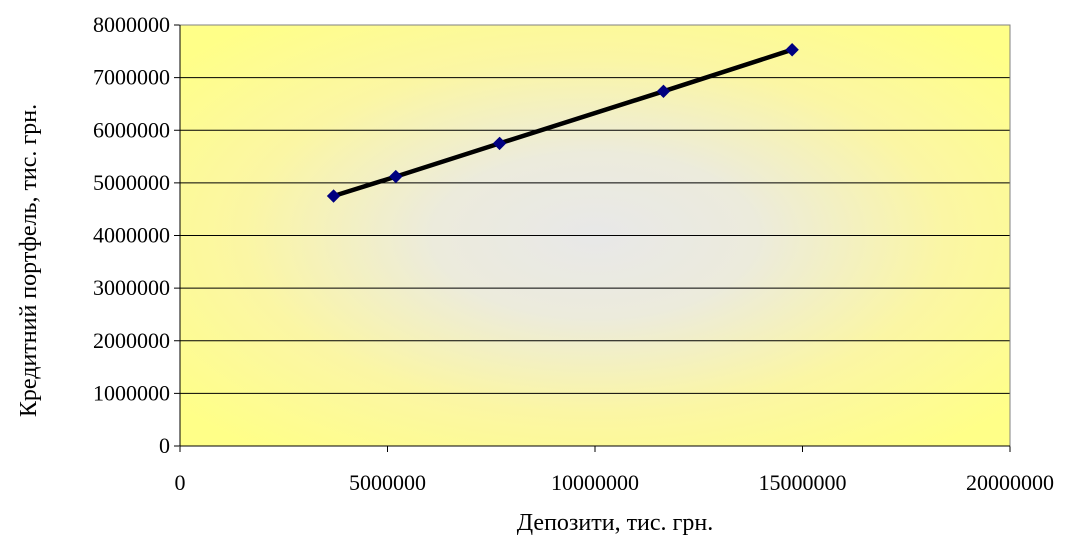 The height and width of the screenshot is (547, 1078). I want to click on y-tick-label: 6000000, so click(131, 129).